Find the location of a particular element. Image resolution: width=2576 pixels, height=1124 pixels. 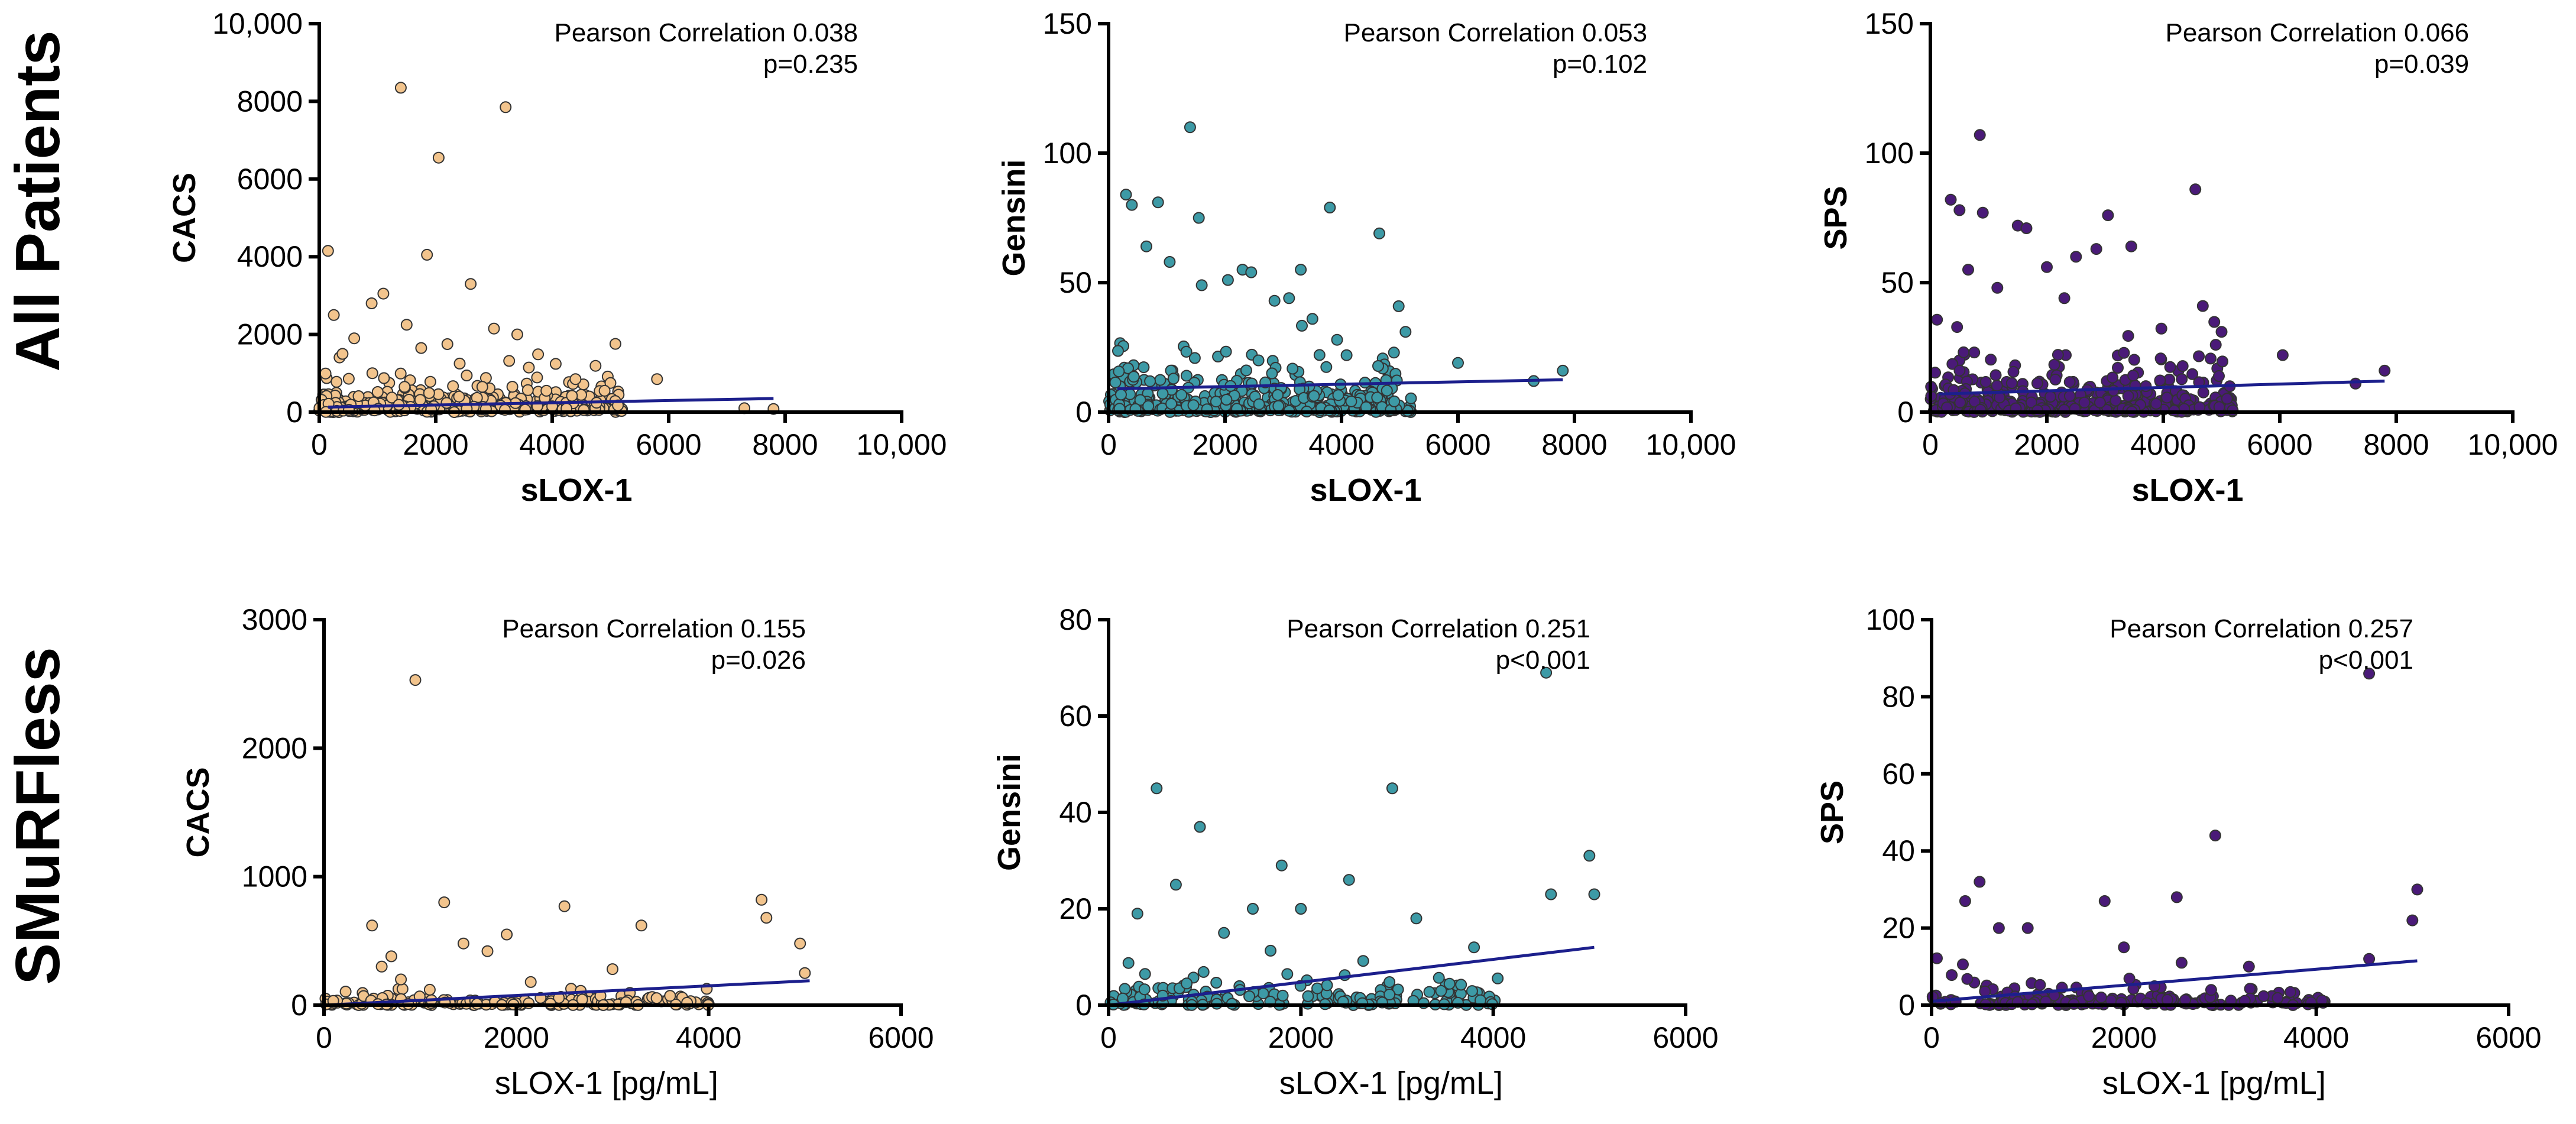

y-tick-label: 2000 is located at coordinates (270, 334).